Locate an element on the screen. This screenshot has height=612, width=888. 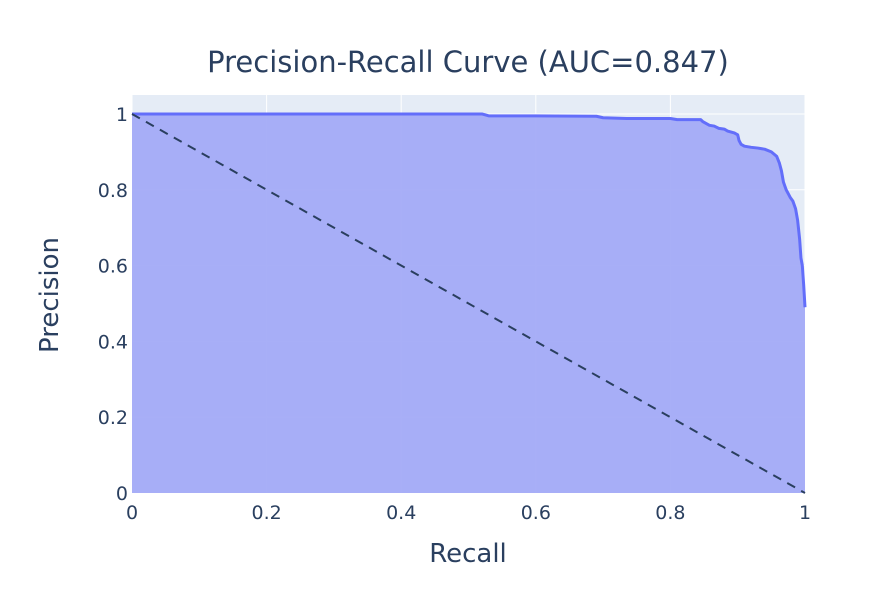
x-tick-label: 0.4 is located at coordinates (401, 513).